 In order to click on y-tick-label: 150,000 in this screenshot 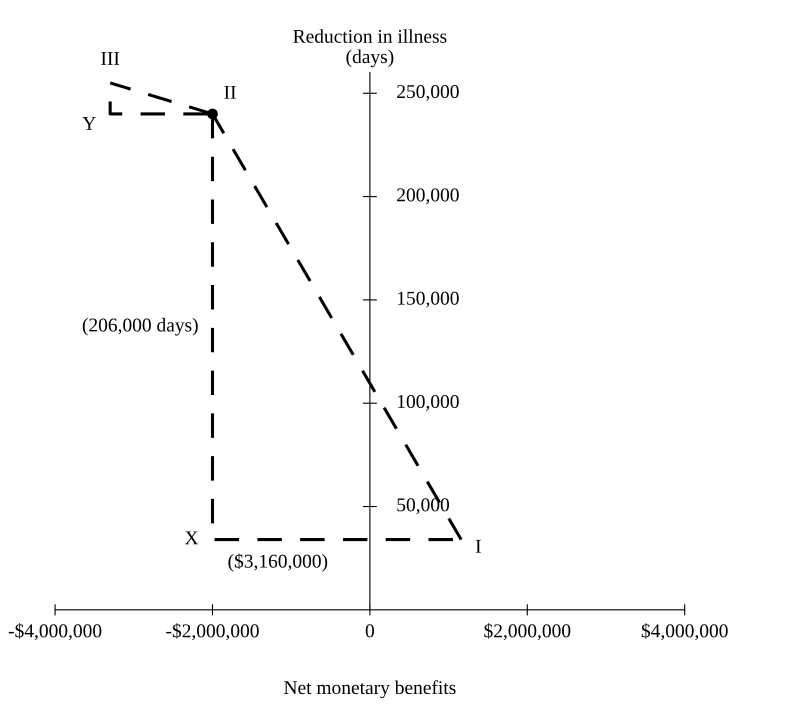, I will do `click(428, 300)`.